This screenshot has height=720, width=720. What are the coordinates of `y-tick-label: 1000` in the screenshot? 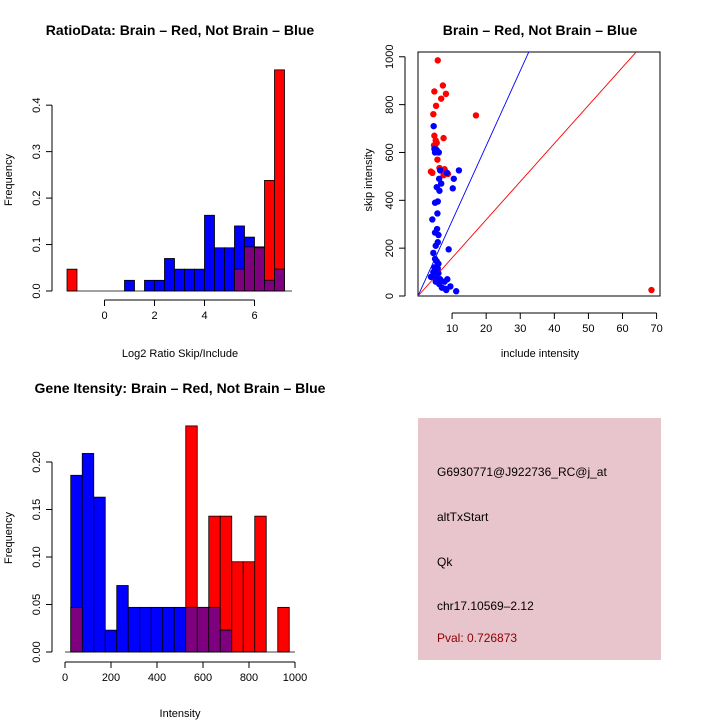 It's located at (390, 57).